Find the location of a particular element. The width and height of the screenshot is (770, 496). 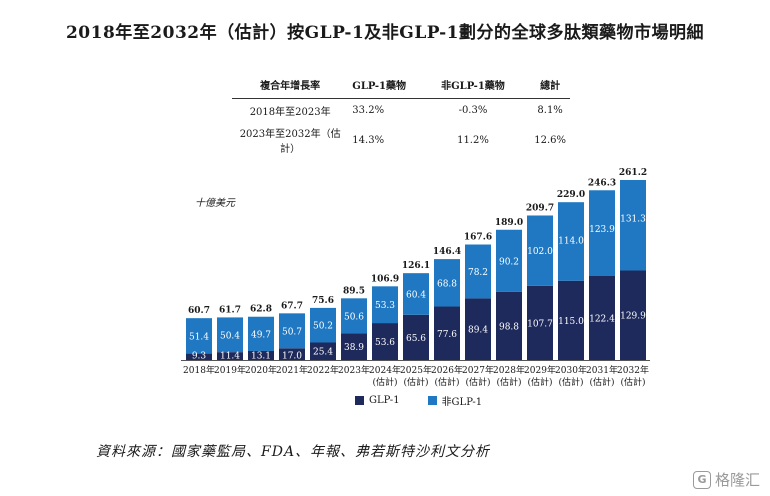

x-tick-label: 2028年 is located at coordinates (509, 370).